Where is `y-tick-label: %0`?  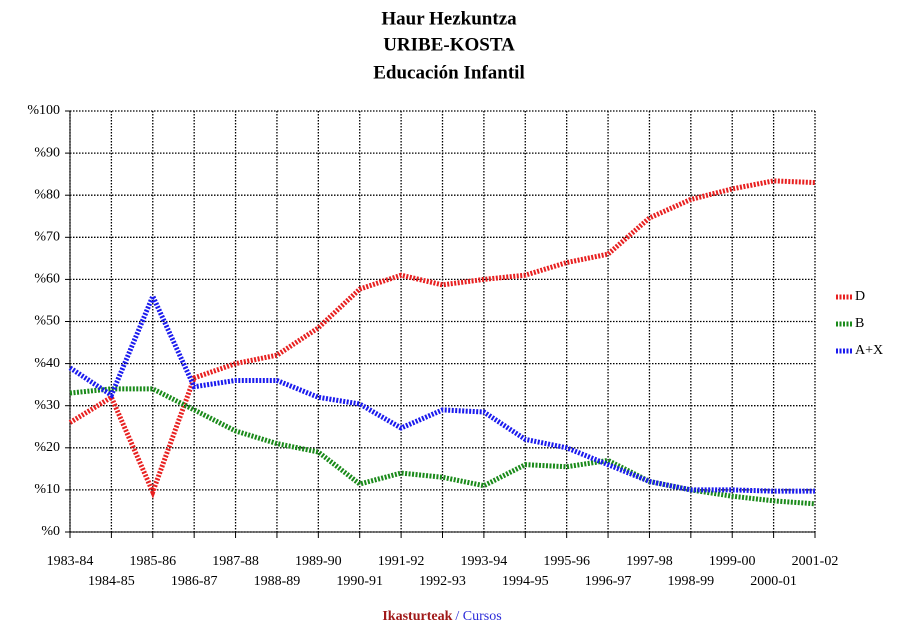 y-tick-label: %0 is located at coordinates (50, 531).